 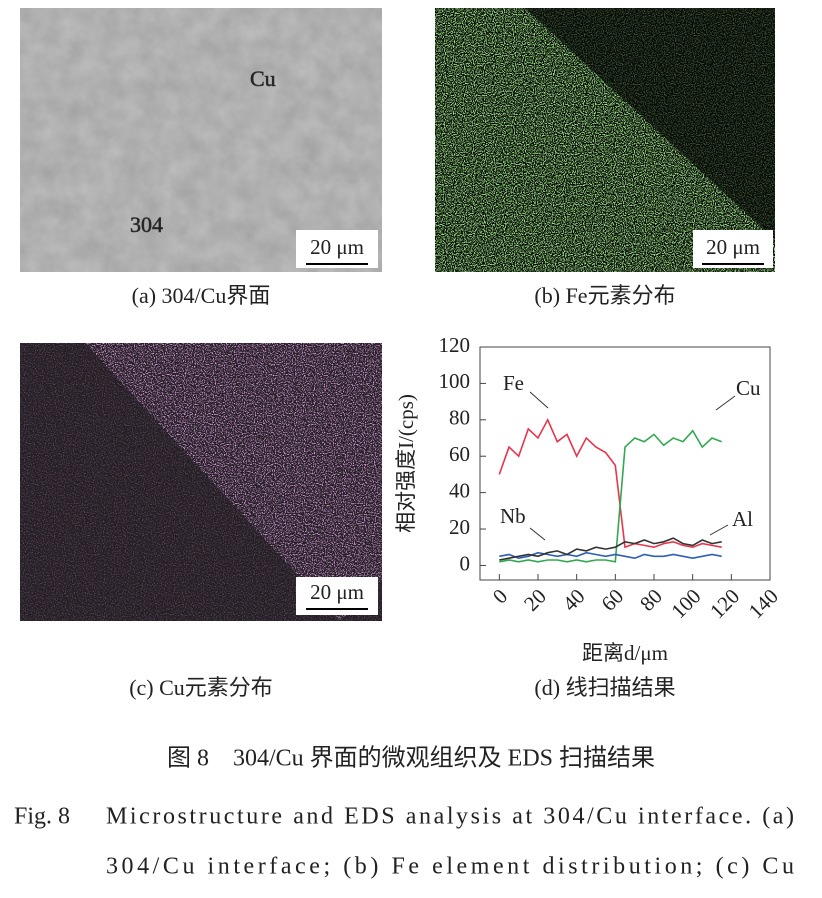 What do you see at coordinates (146, 224) in the screenshot?
I see `phase-label: 304` at bounding box center [146, 224].